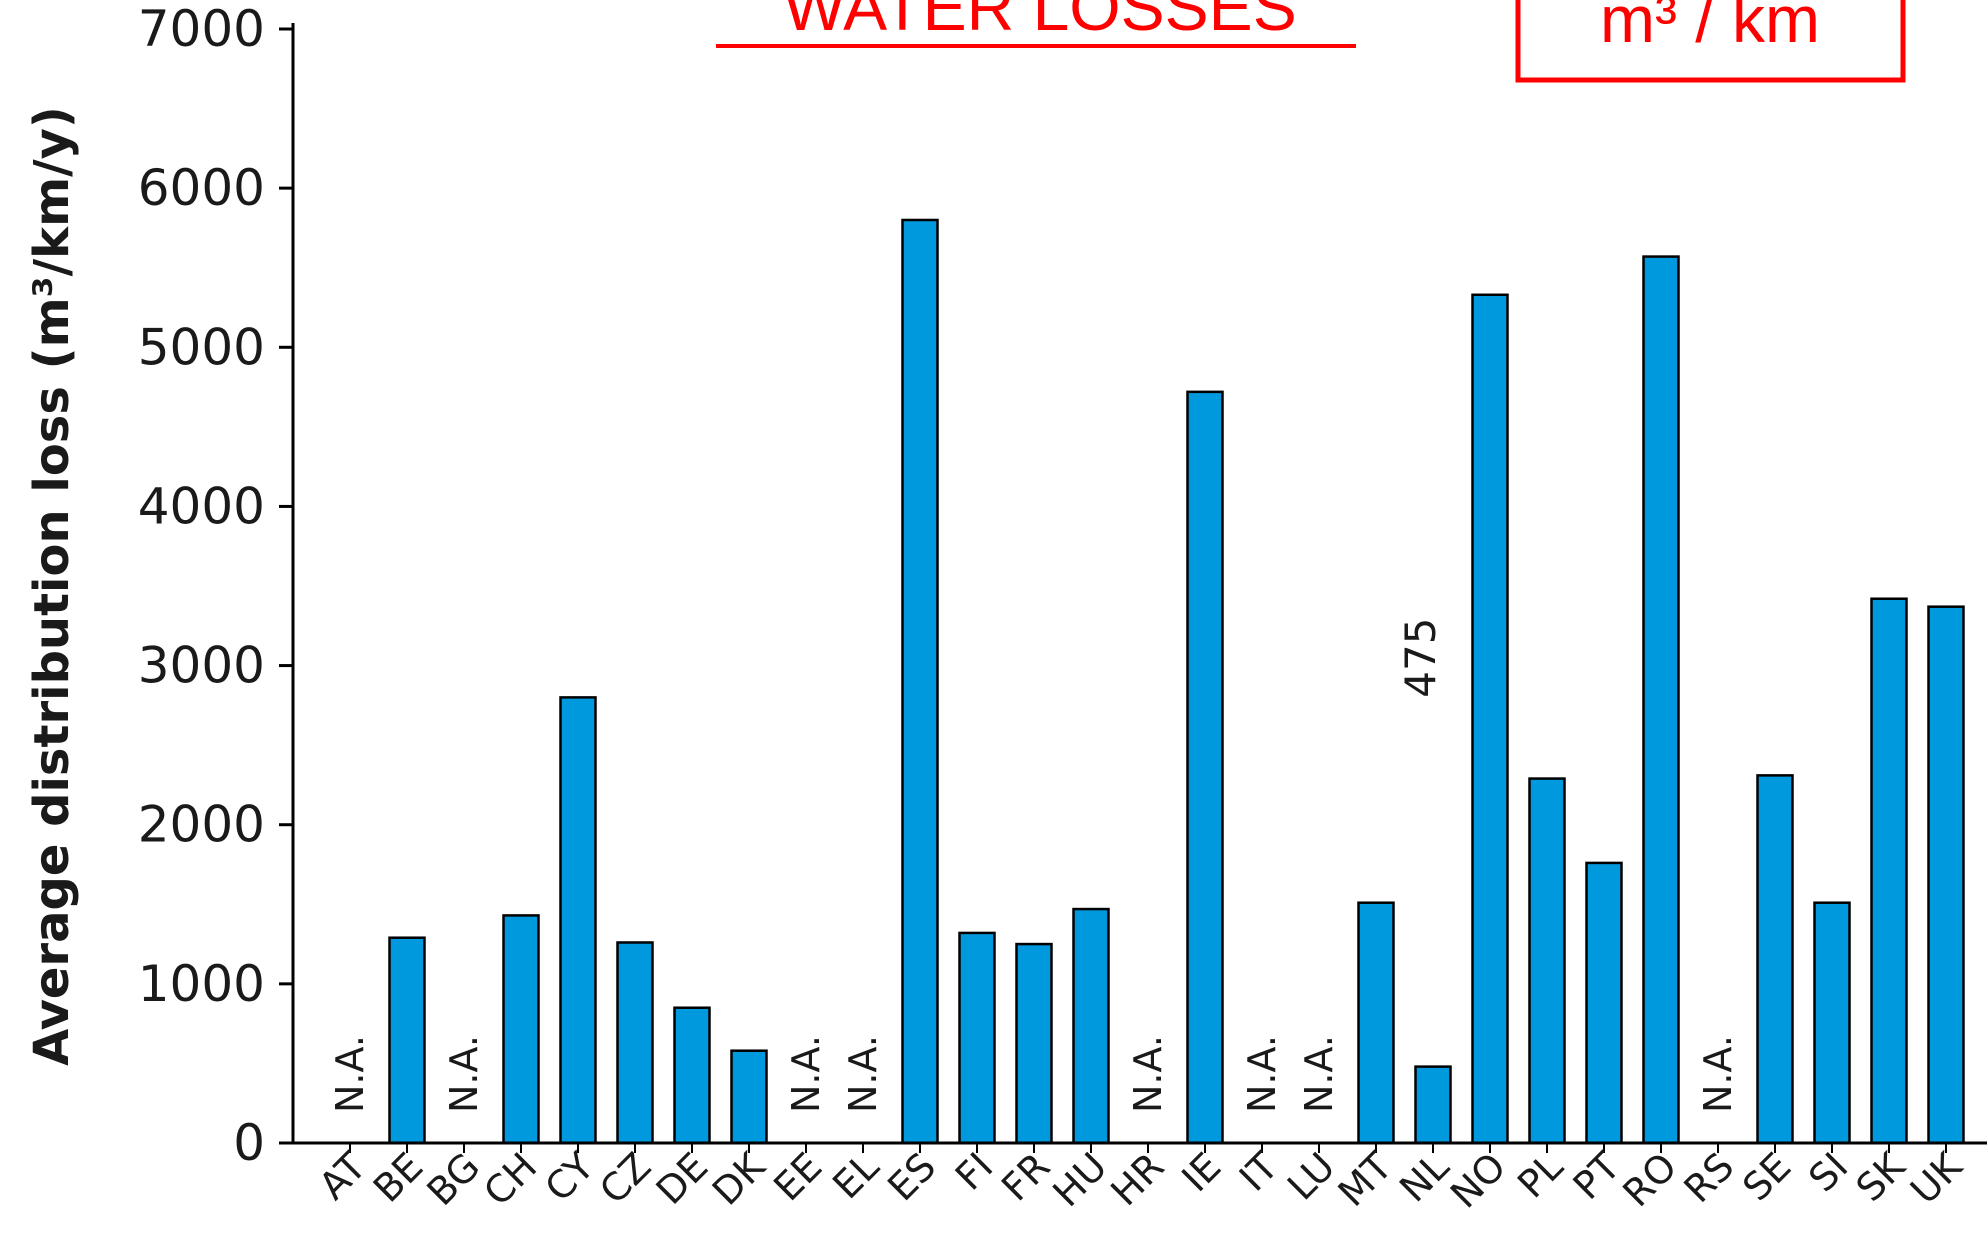  I want to click on unit-box-label: m³ / km, so click(1710, 28).